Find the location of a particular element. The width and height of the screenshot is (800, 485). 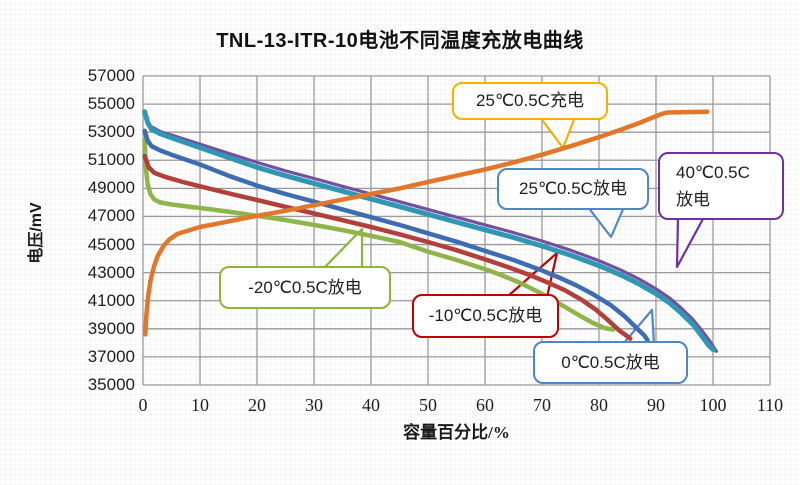

callout-discharge-40c: 40℃0.5C 放电 is located at coordinates (721, 186).